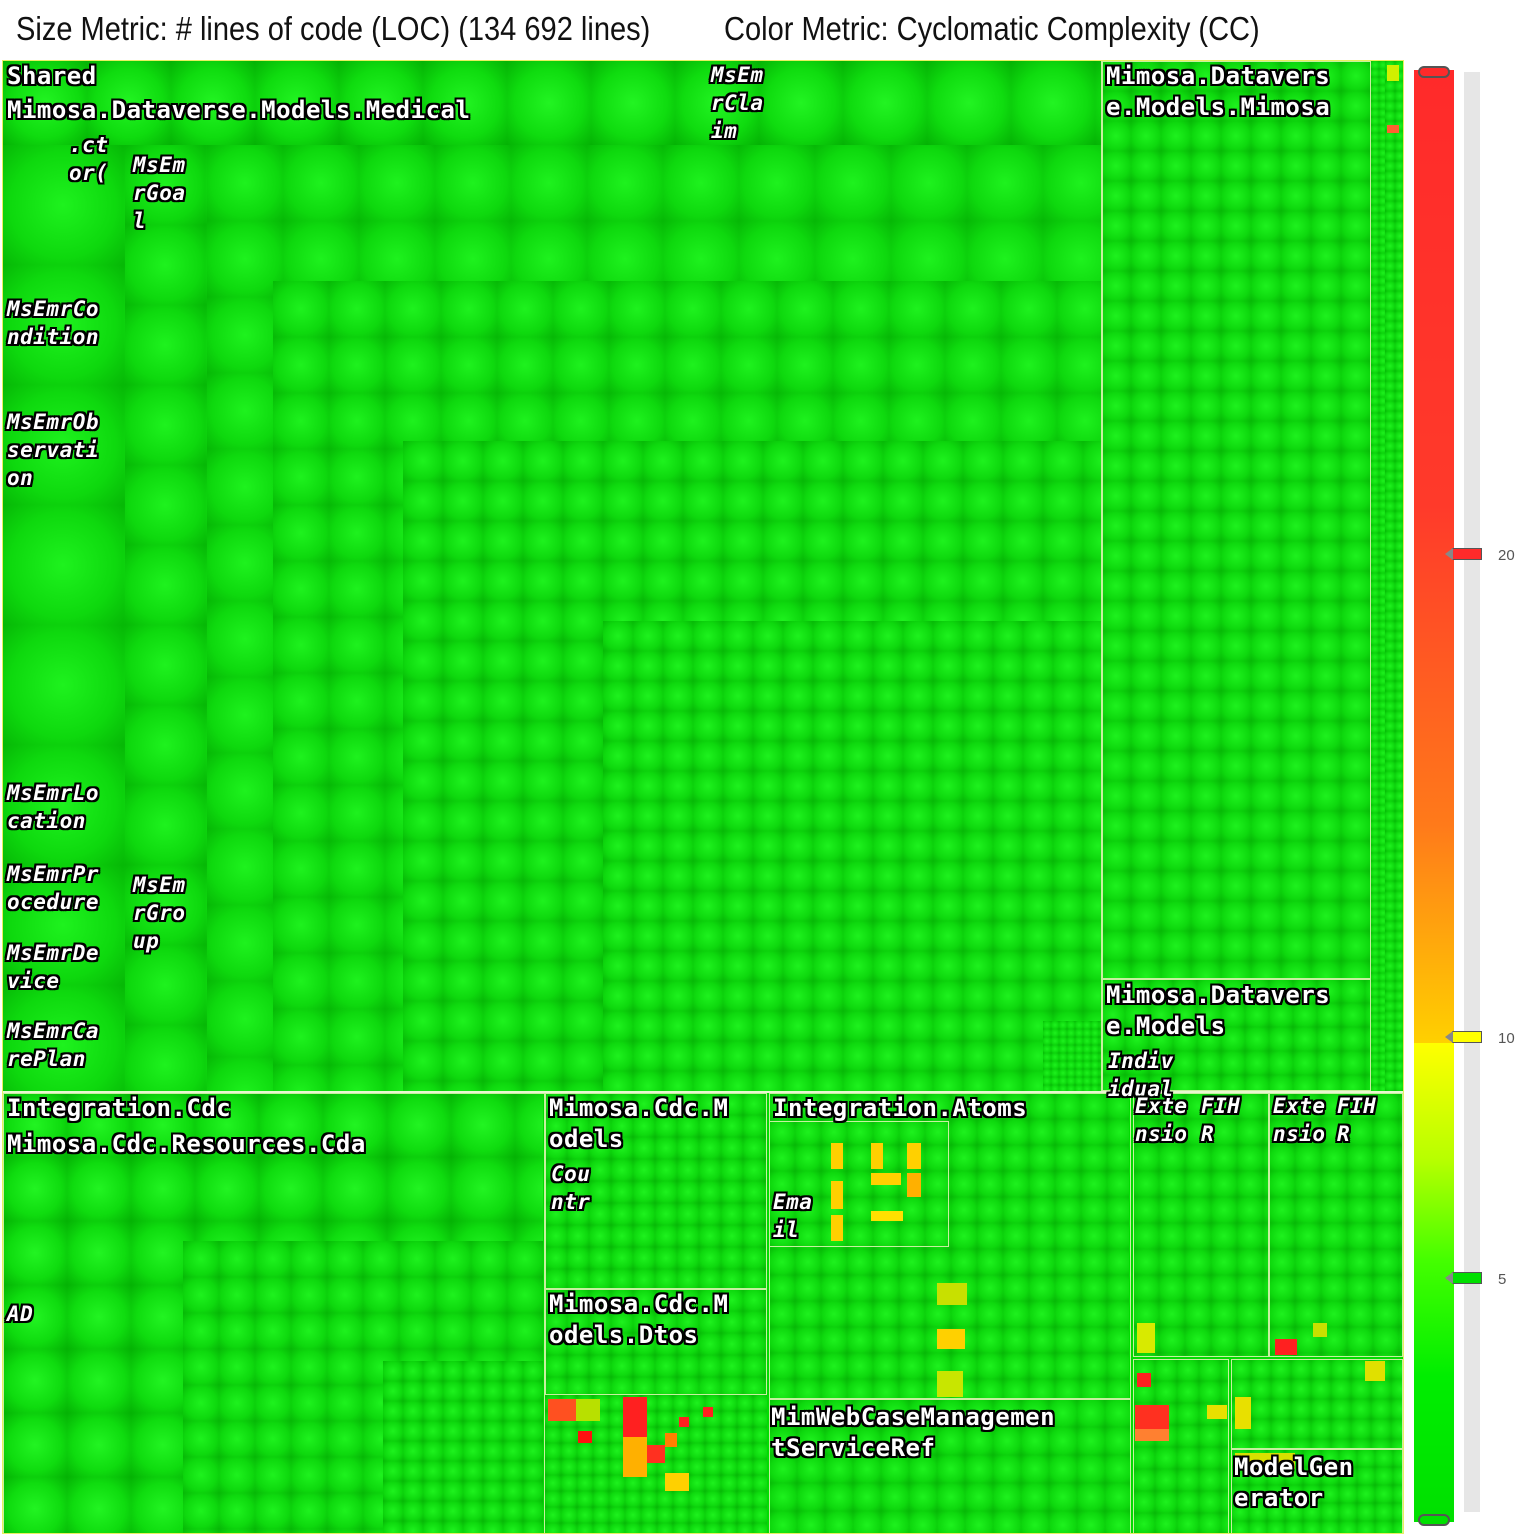  What do you see at coordinates (1394, 576) in the screenshot?
I see `region-thin-strip-b` at bounding box center [1394, 576].